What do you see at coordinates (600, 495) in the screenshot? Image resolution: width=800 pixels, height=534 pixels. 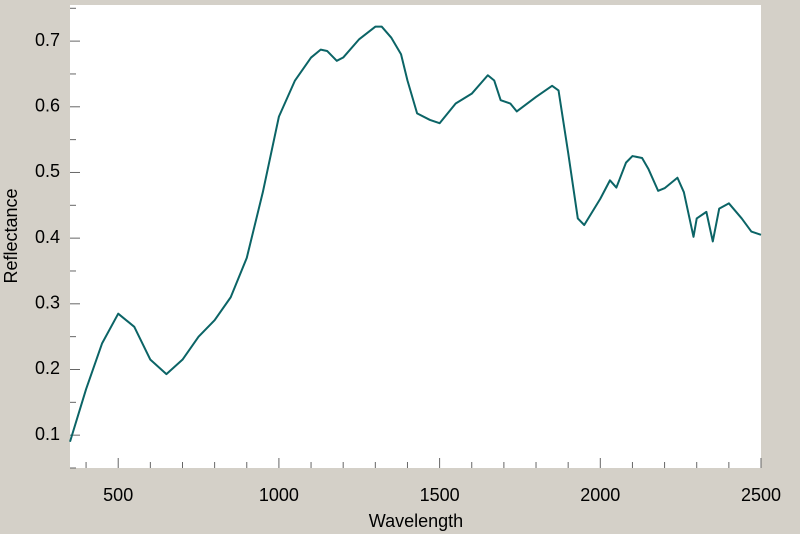 I see `x-tick-label: 2000` at bounding box center [600, 495].